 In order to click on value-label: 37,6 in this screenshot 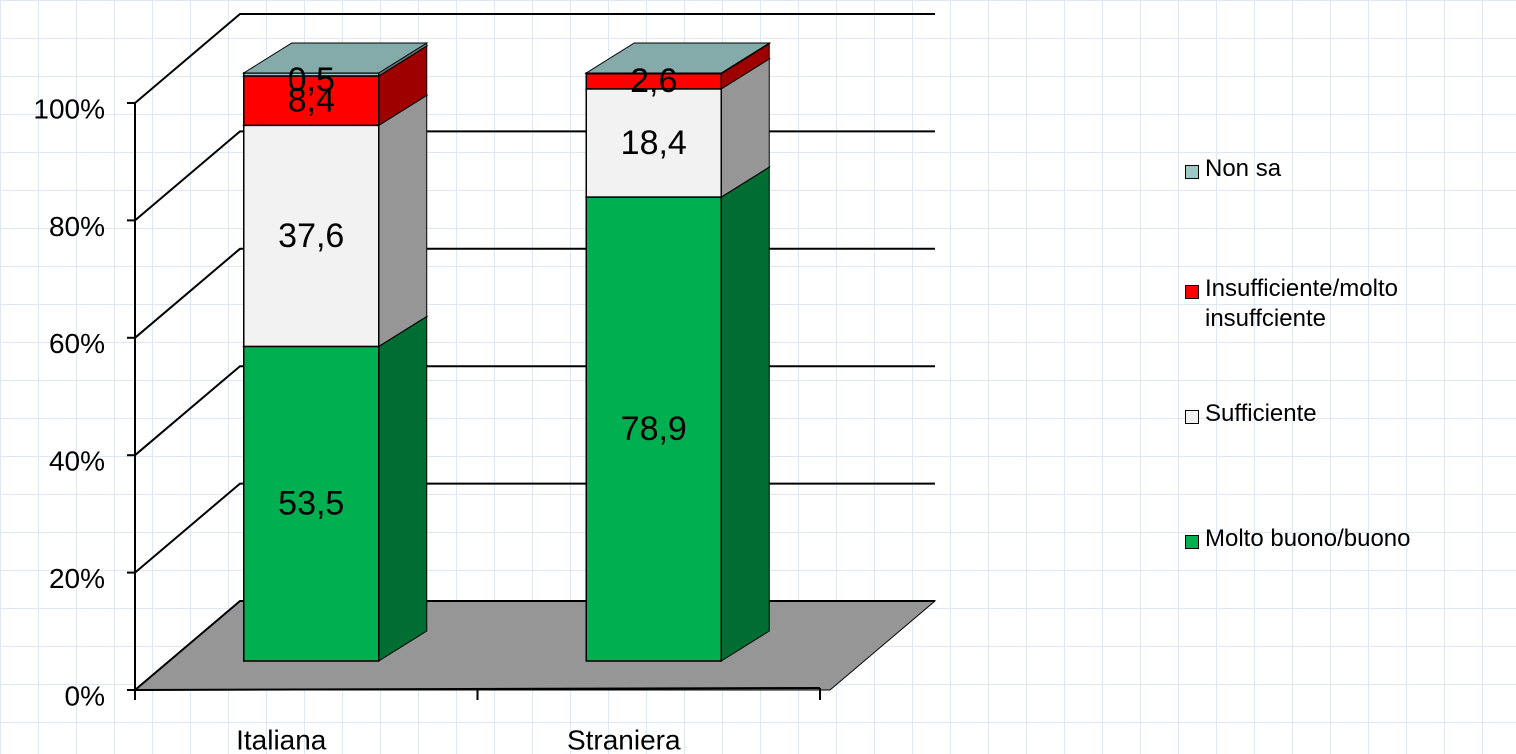, I will do `click(311, 236)`.